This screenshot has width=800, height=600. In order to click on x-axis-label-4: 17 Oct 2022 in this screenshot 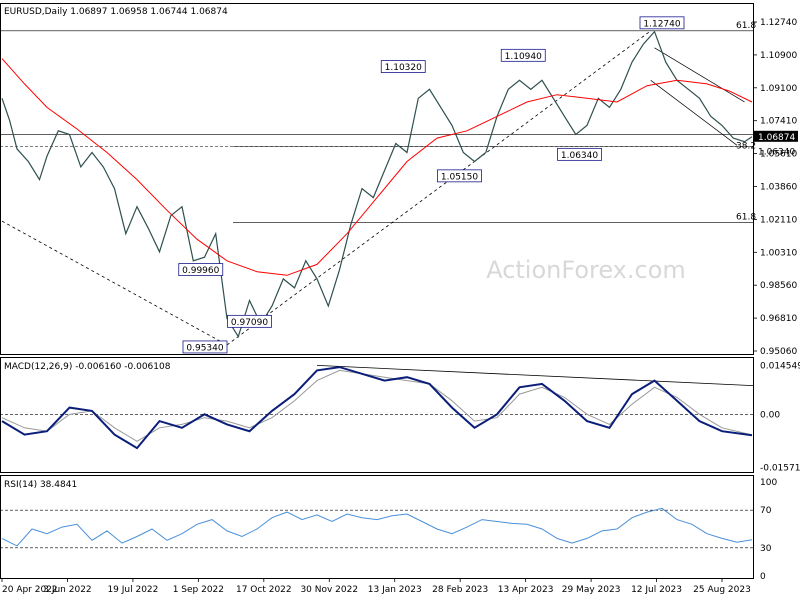, I will do `click(264, 590)`.